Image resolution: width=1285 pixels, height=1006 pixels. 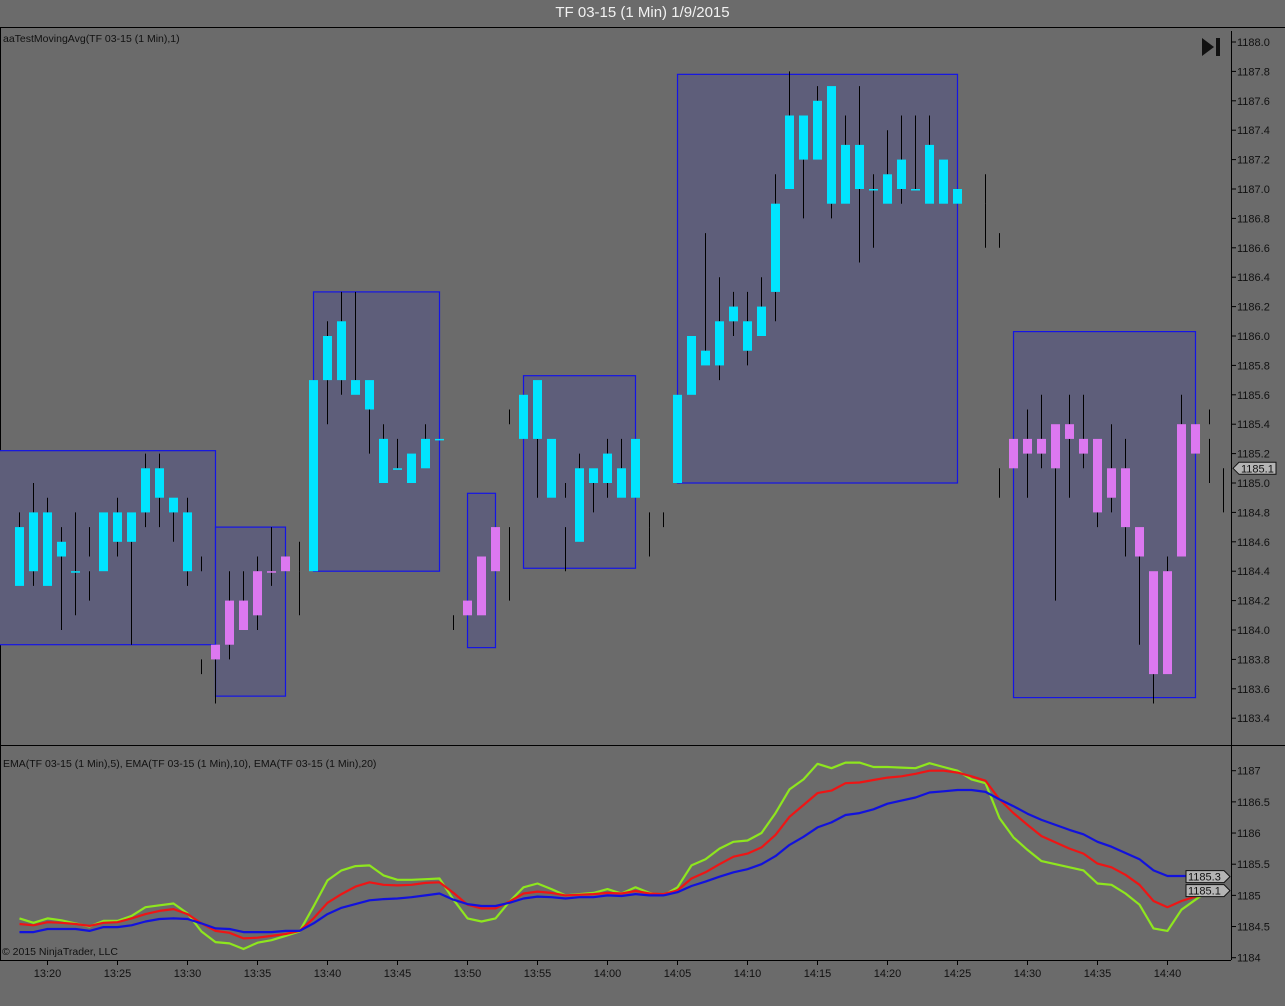 What do you see at coordinates (398, 974) in the screenshot?
I see `time-tick-label: 13:45` at bounding box center [398, 974].